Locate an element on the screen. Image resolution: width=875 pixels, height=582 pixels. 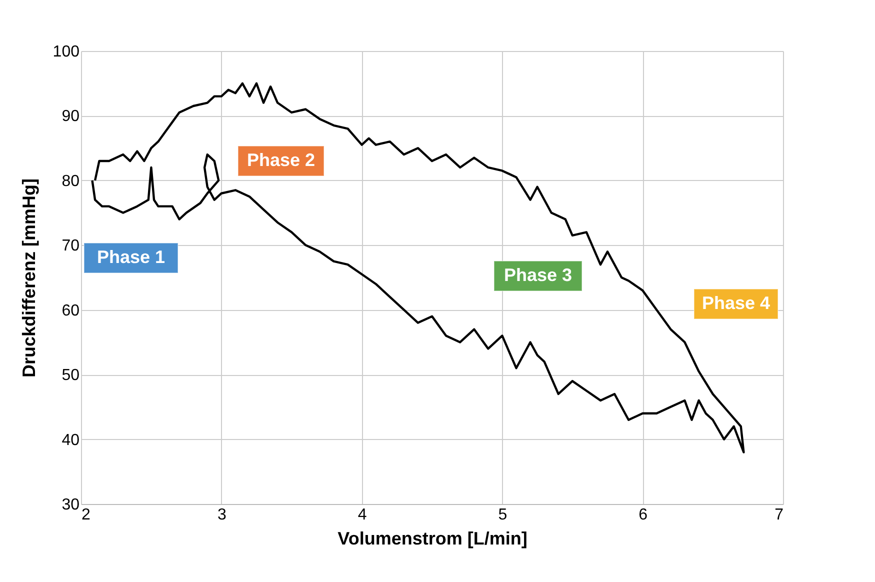
y-tick-label: 60 is located at coordinates (71, 311).